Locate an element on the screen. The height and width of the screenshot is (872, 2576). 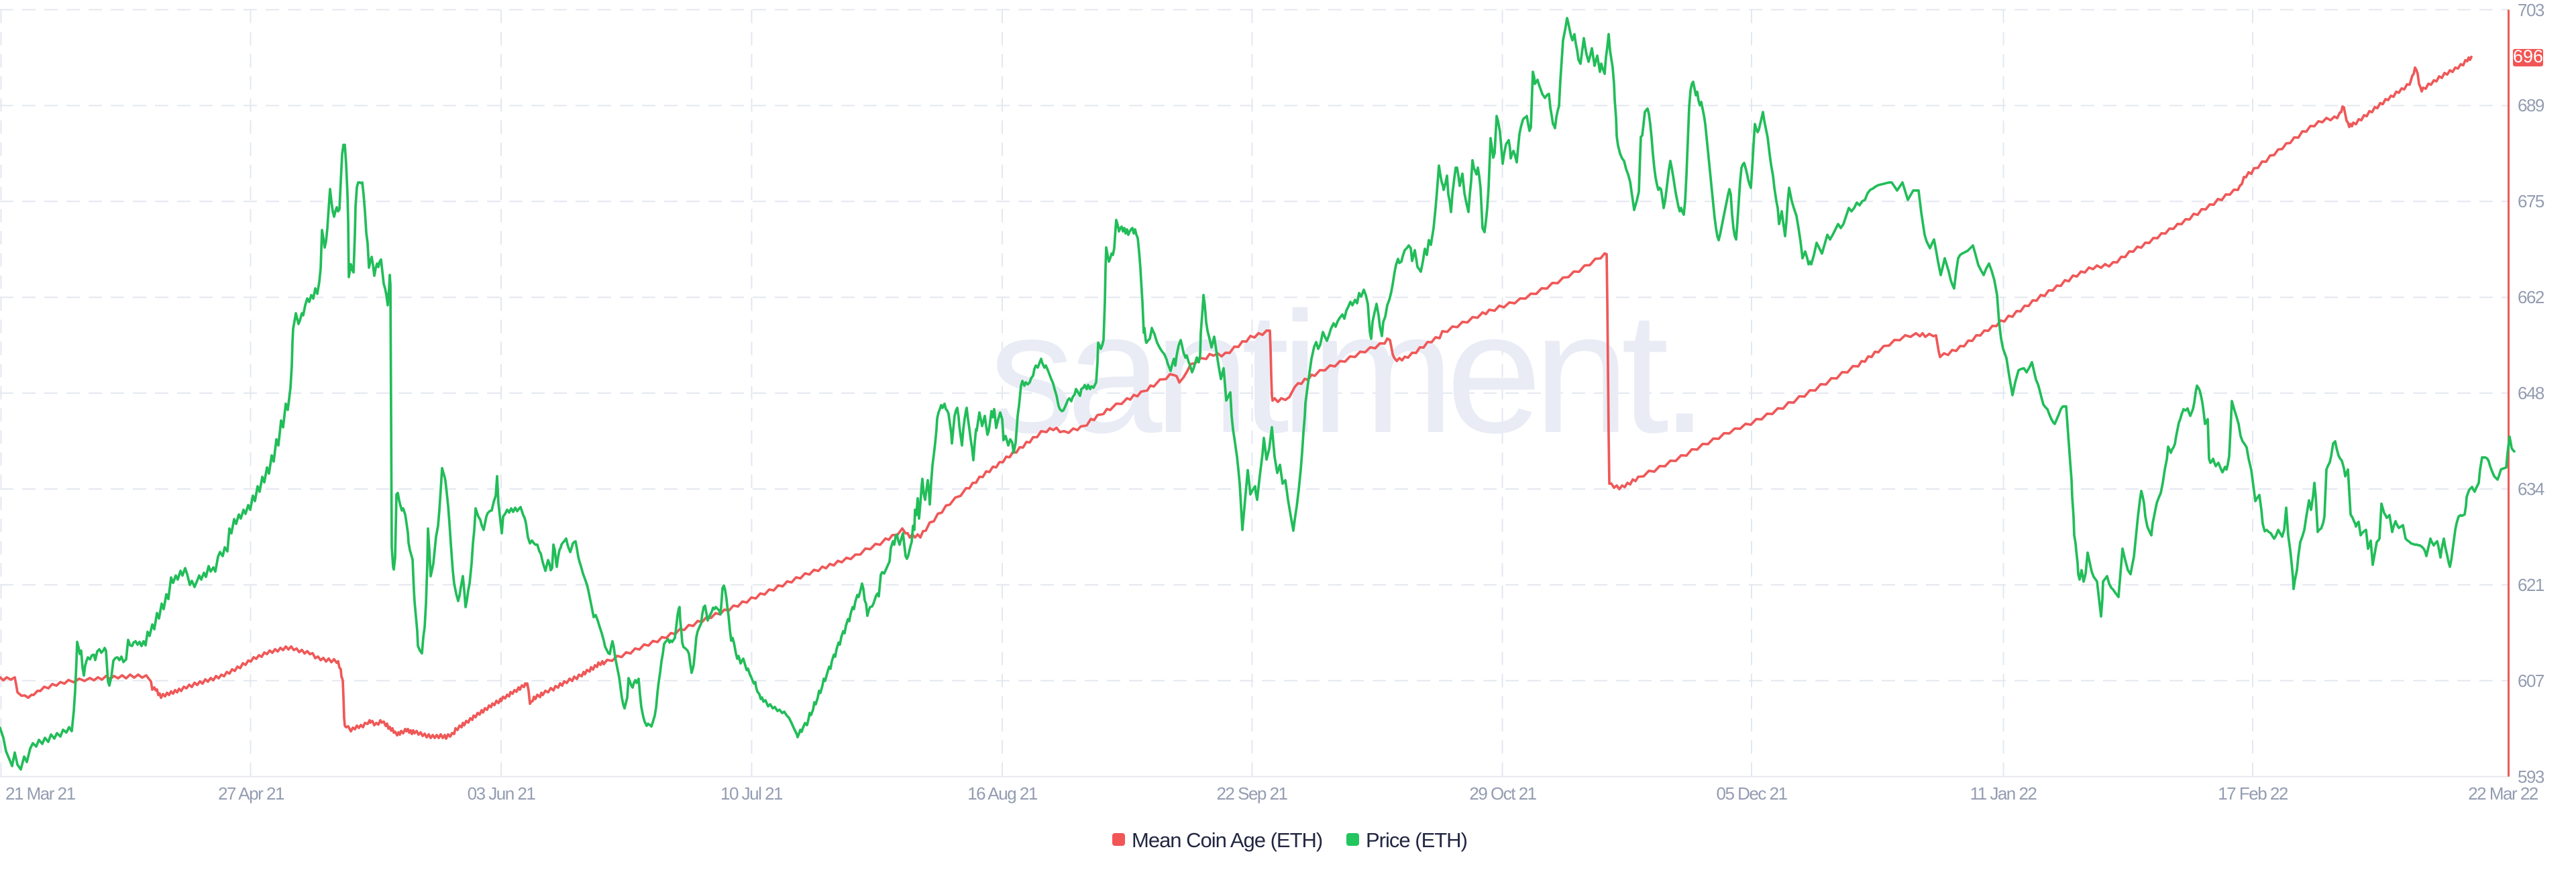
svg-text: 21 Mar 21 is located at coordinates (40, 793).